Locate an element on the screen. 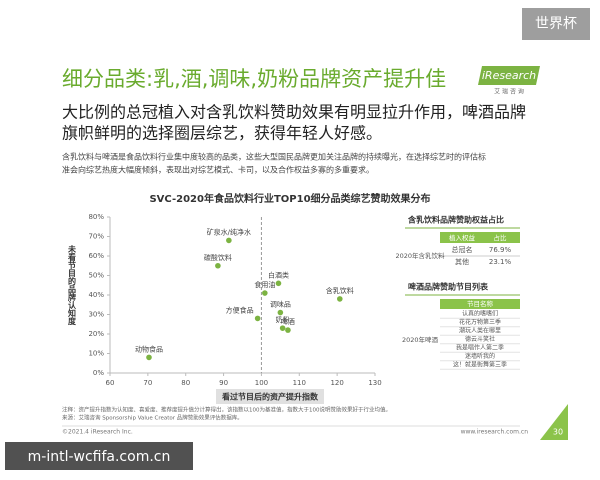 Image resolution: width=600 pixels, height=480 pixels. point-label: 啤酒 is located at coordinates (288, 321).